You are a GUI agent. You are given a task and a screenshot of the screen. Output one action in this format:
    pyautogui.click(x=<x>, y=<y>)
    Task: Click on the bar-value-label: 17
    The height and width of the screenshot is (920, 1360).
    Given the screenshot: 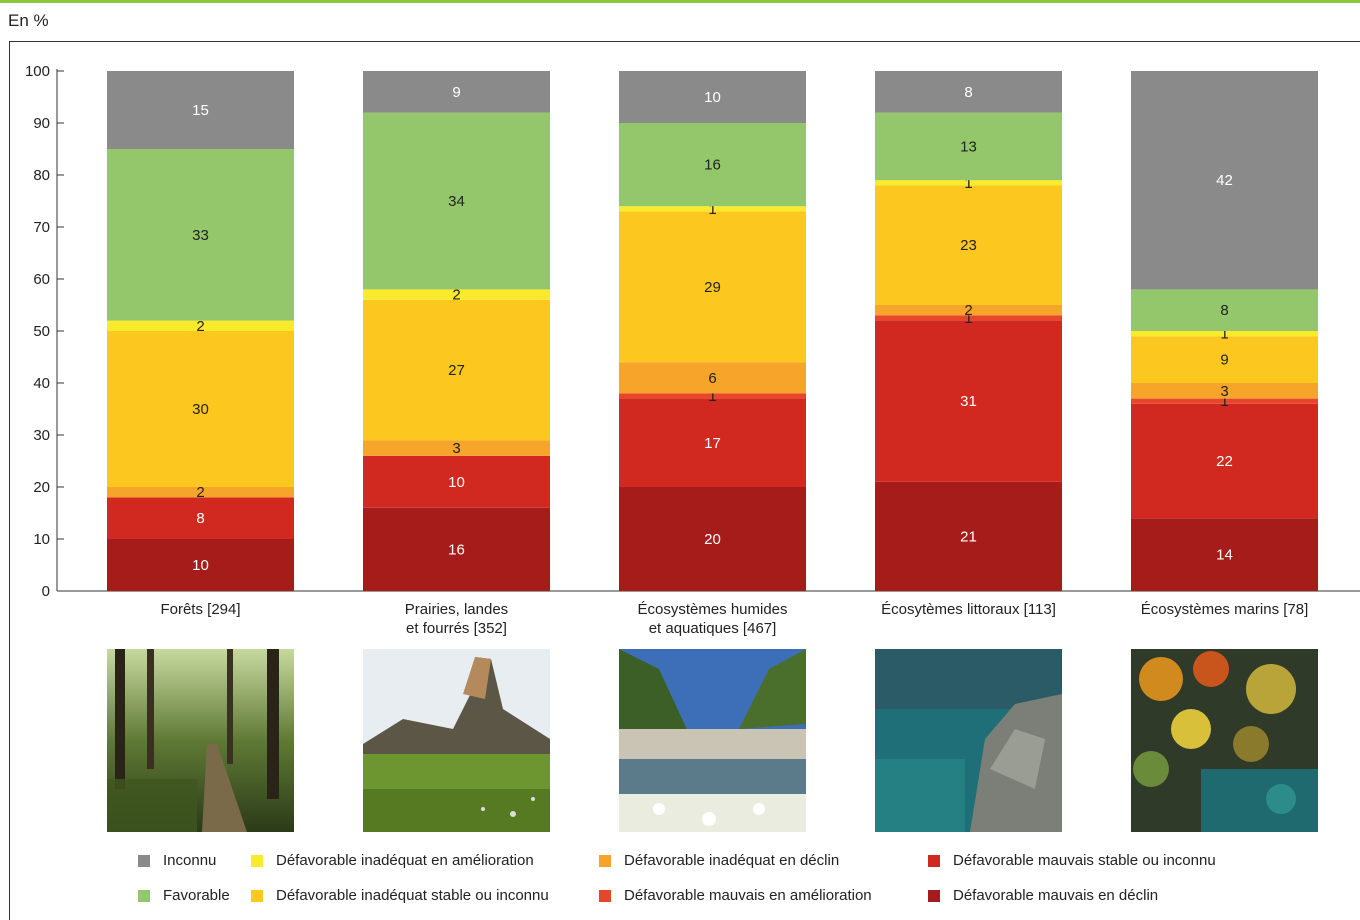 What is the action you would take?
    pyautogui.click(x=712, y=443)
    